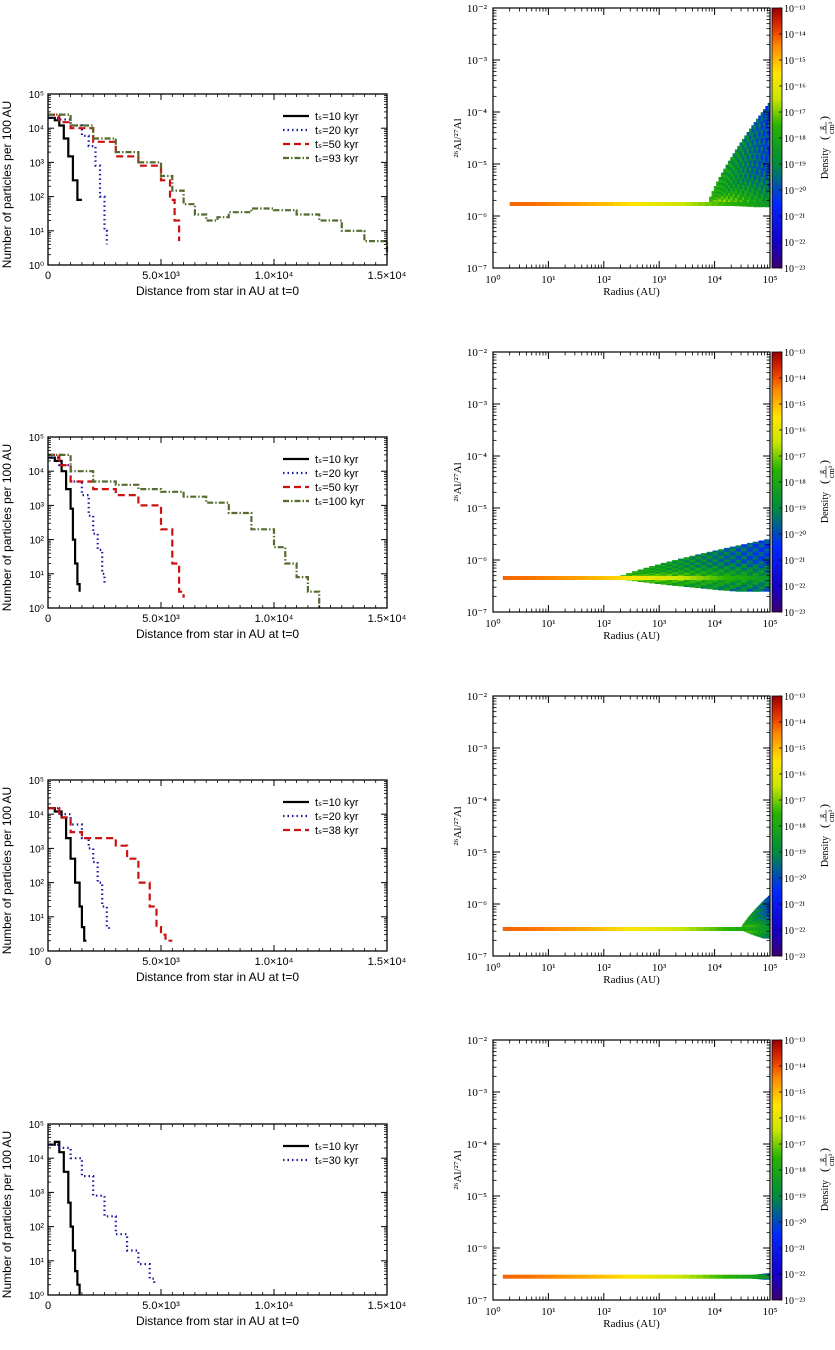  What do you see at coordinates (714, 1312) in the screenshot?
I see `x-tick-label: 10⁴` at bounding box center [714, 1312].